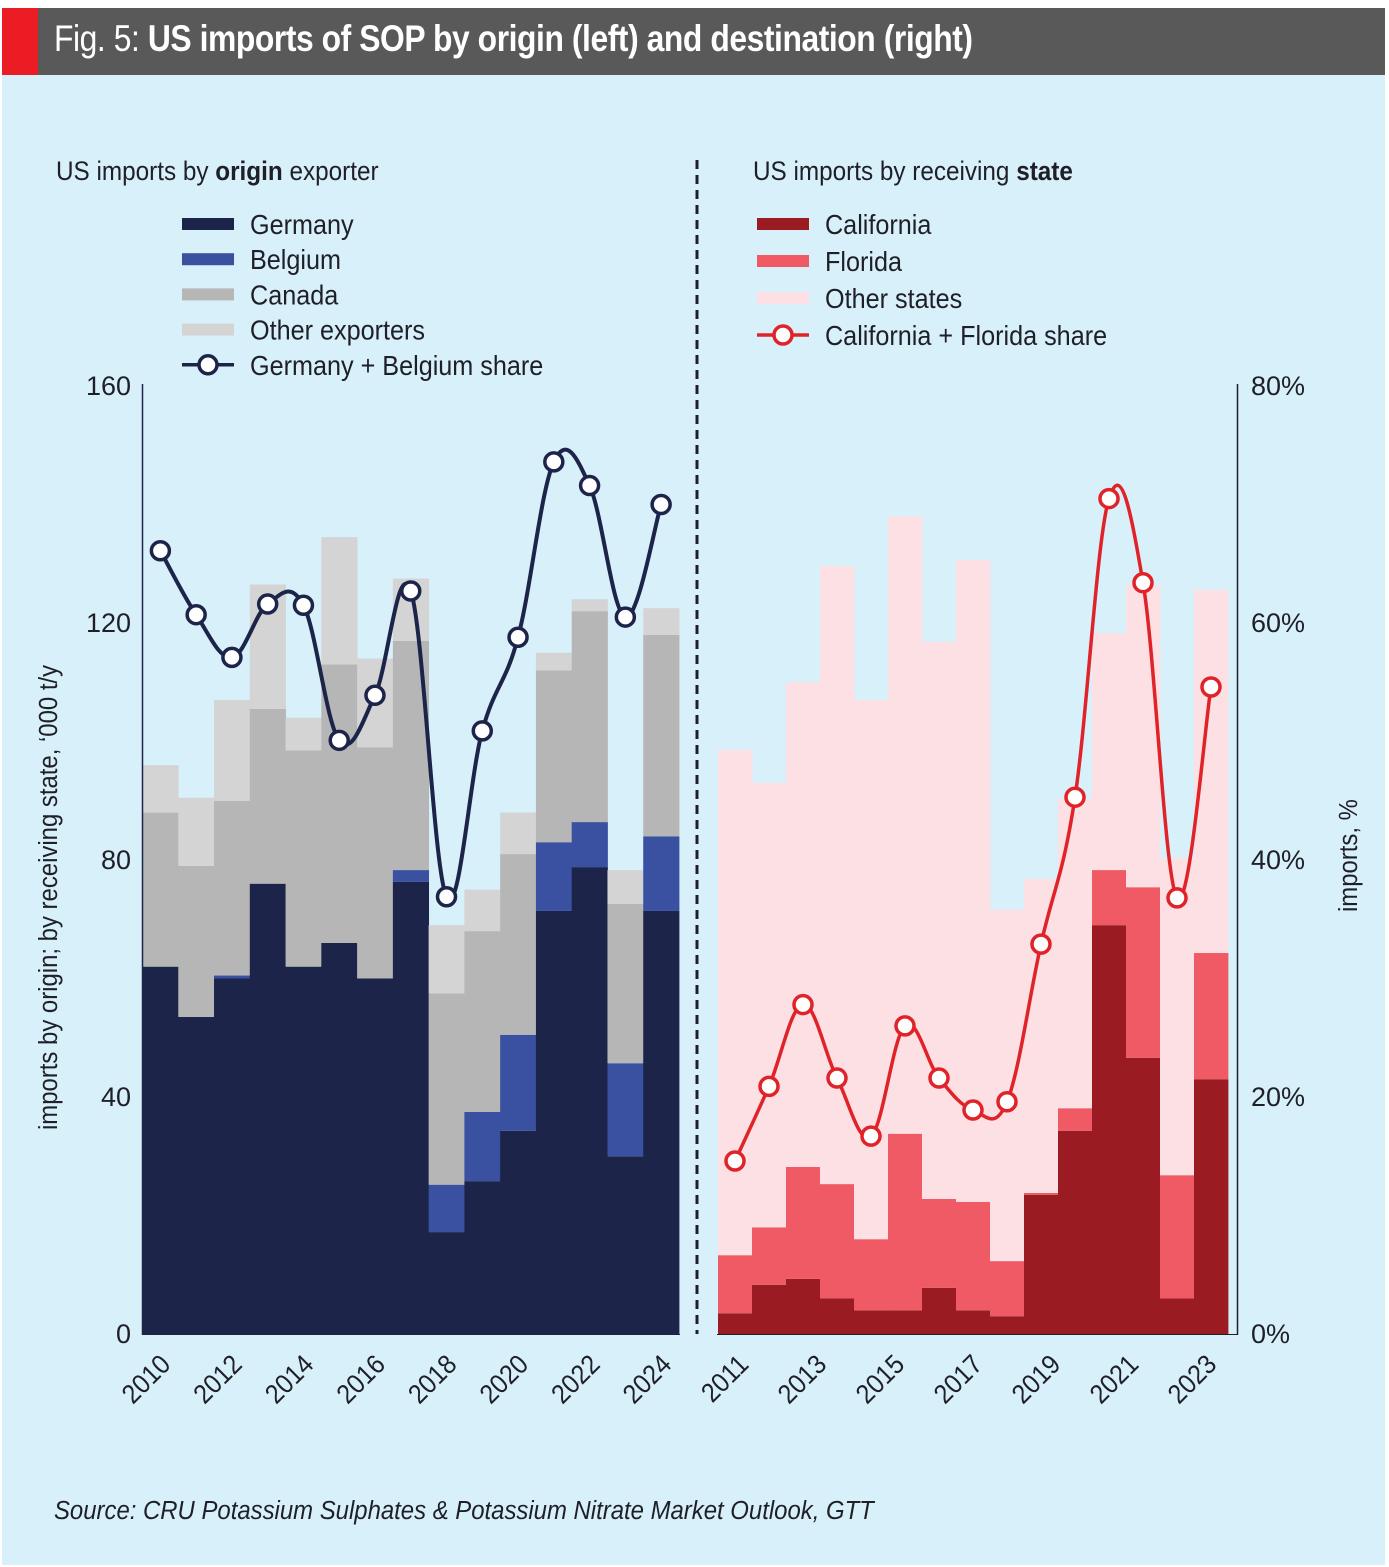 The image size is (1389, 1567). I want to click on legend-swatch-california, so click(783, 224).